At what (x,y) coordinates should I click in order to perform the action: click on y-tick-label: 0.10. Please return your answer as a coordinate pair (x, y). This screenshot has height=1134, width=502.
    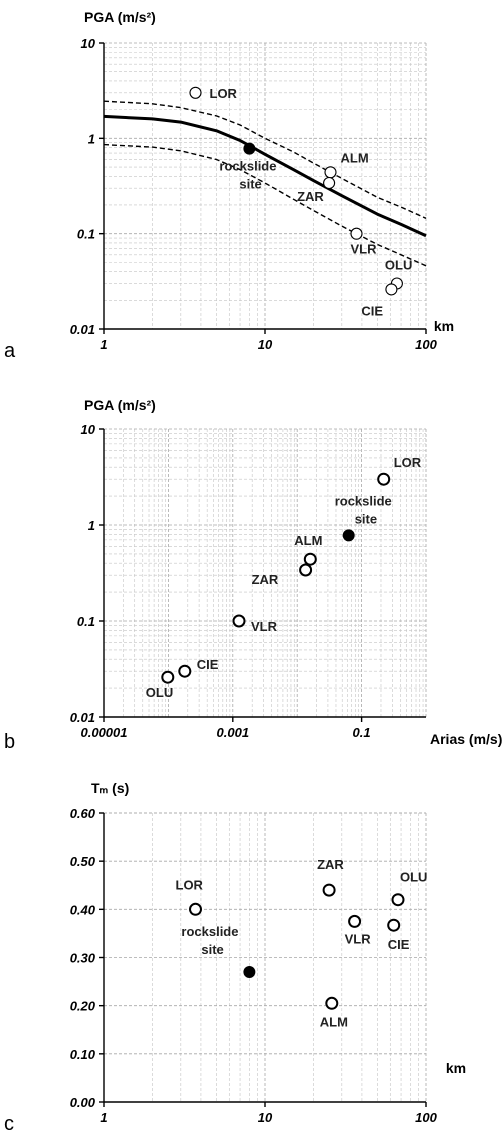
    Looking at the image, I should click on (83, 1054).